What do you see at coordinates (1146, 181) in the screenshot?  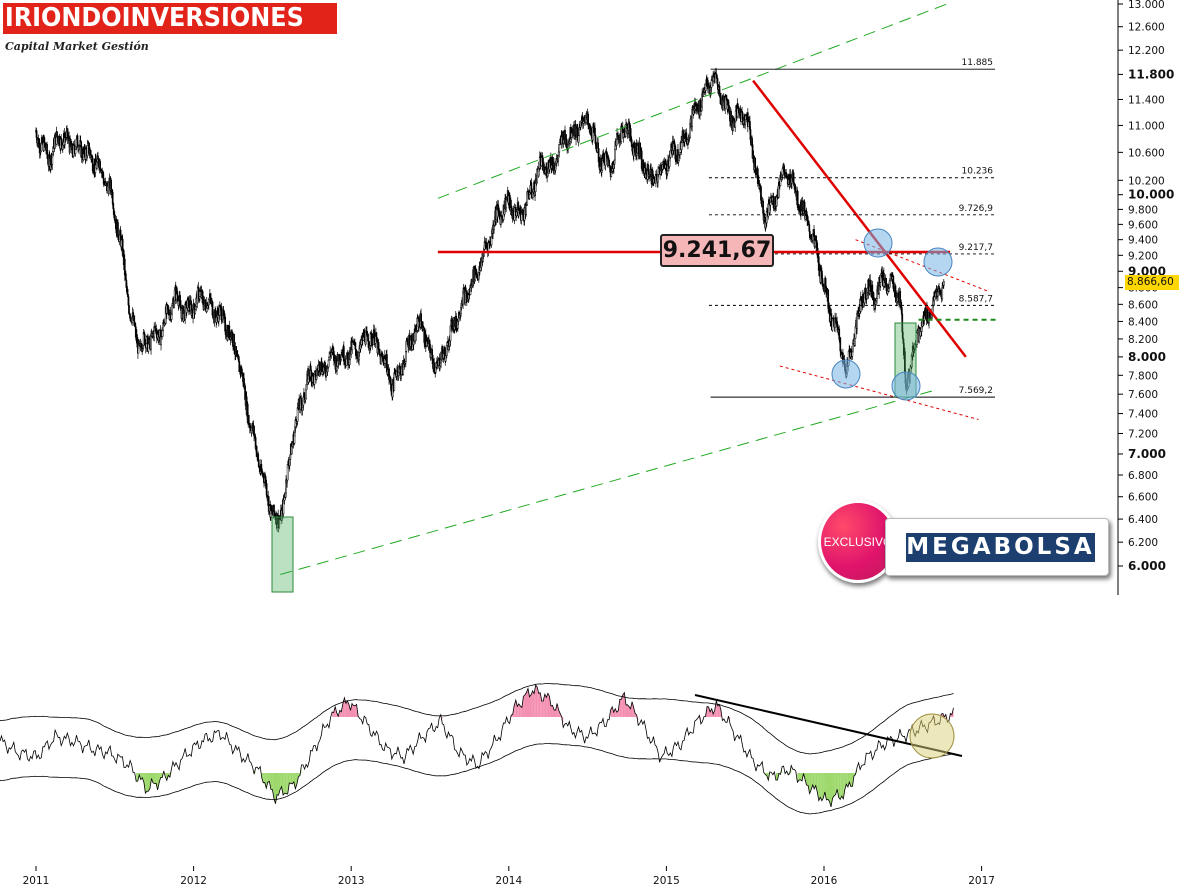 I see `y-tick-label: 10.200` at bounding box center [1146, 181].